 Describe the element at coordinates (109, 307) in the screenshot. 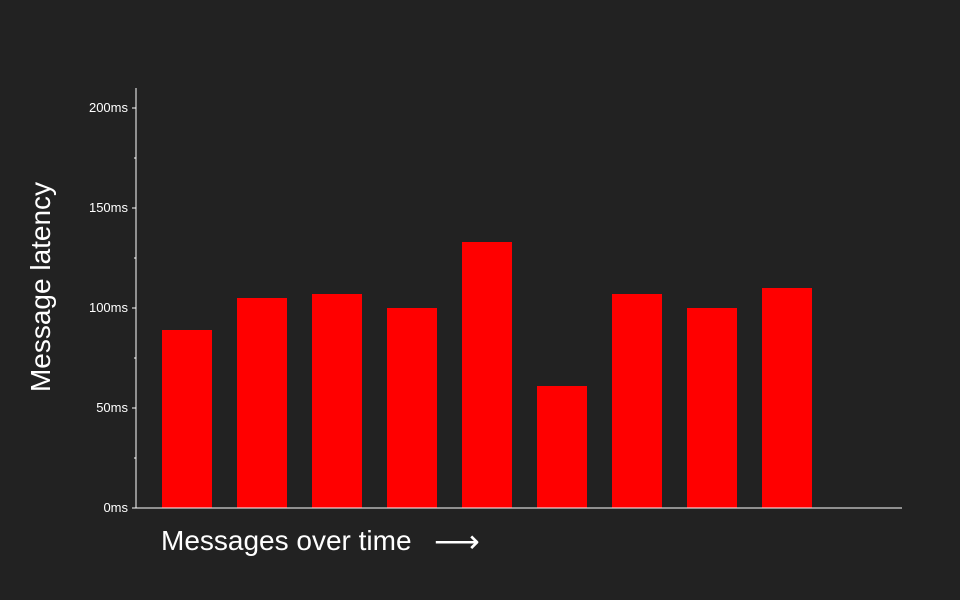

I see `y-tick-label: 100ms` at that location.